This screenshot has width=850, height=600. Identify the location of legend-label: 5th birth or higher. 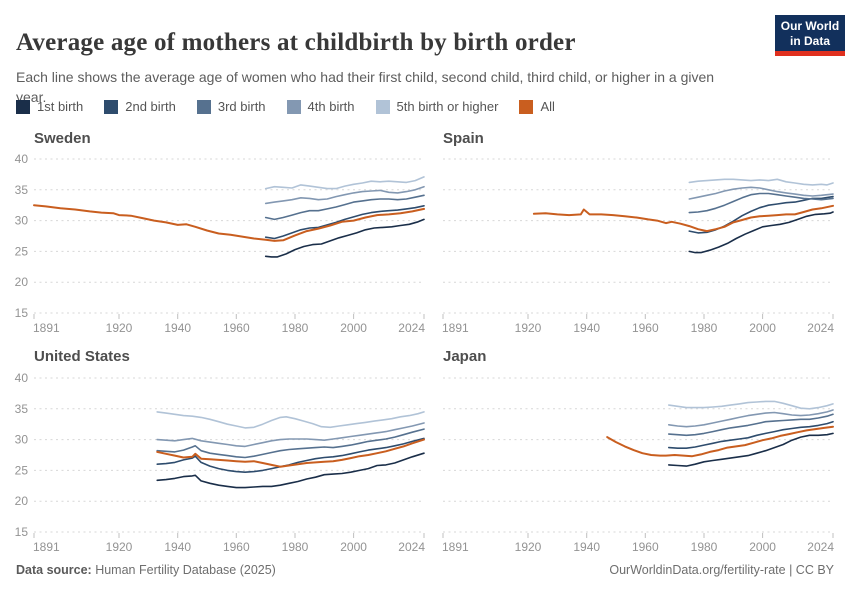
(447, 106).